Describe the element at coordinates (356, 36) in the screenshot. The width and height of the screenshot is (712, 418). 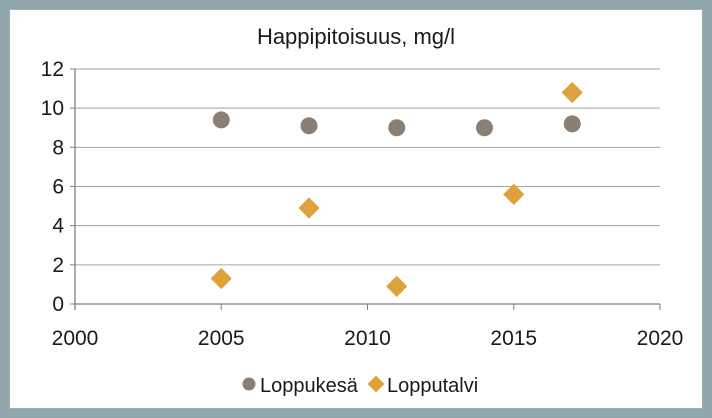
I see `chart-title: Happipitoisuus, mg/l` at that location.